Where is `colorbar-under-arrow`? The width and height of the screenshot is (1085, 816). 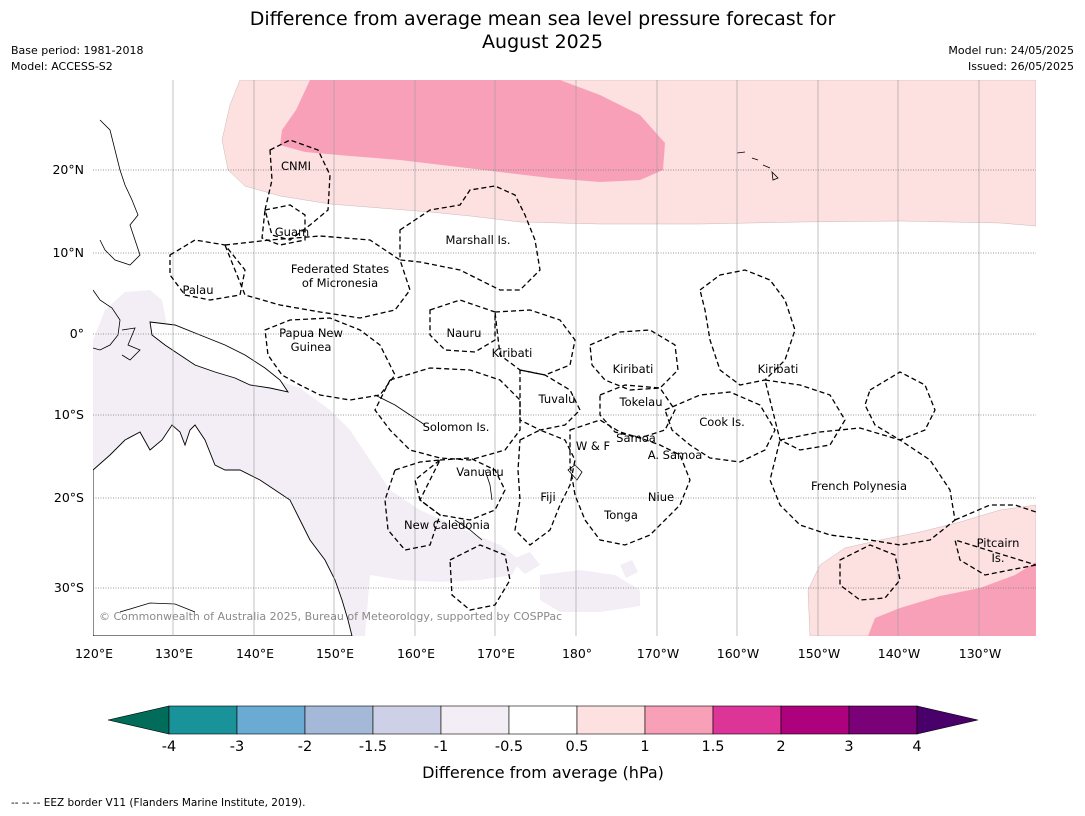 colorbar-under-arrow is located at coordinates (138, 720).